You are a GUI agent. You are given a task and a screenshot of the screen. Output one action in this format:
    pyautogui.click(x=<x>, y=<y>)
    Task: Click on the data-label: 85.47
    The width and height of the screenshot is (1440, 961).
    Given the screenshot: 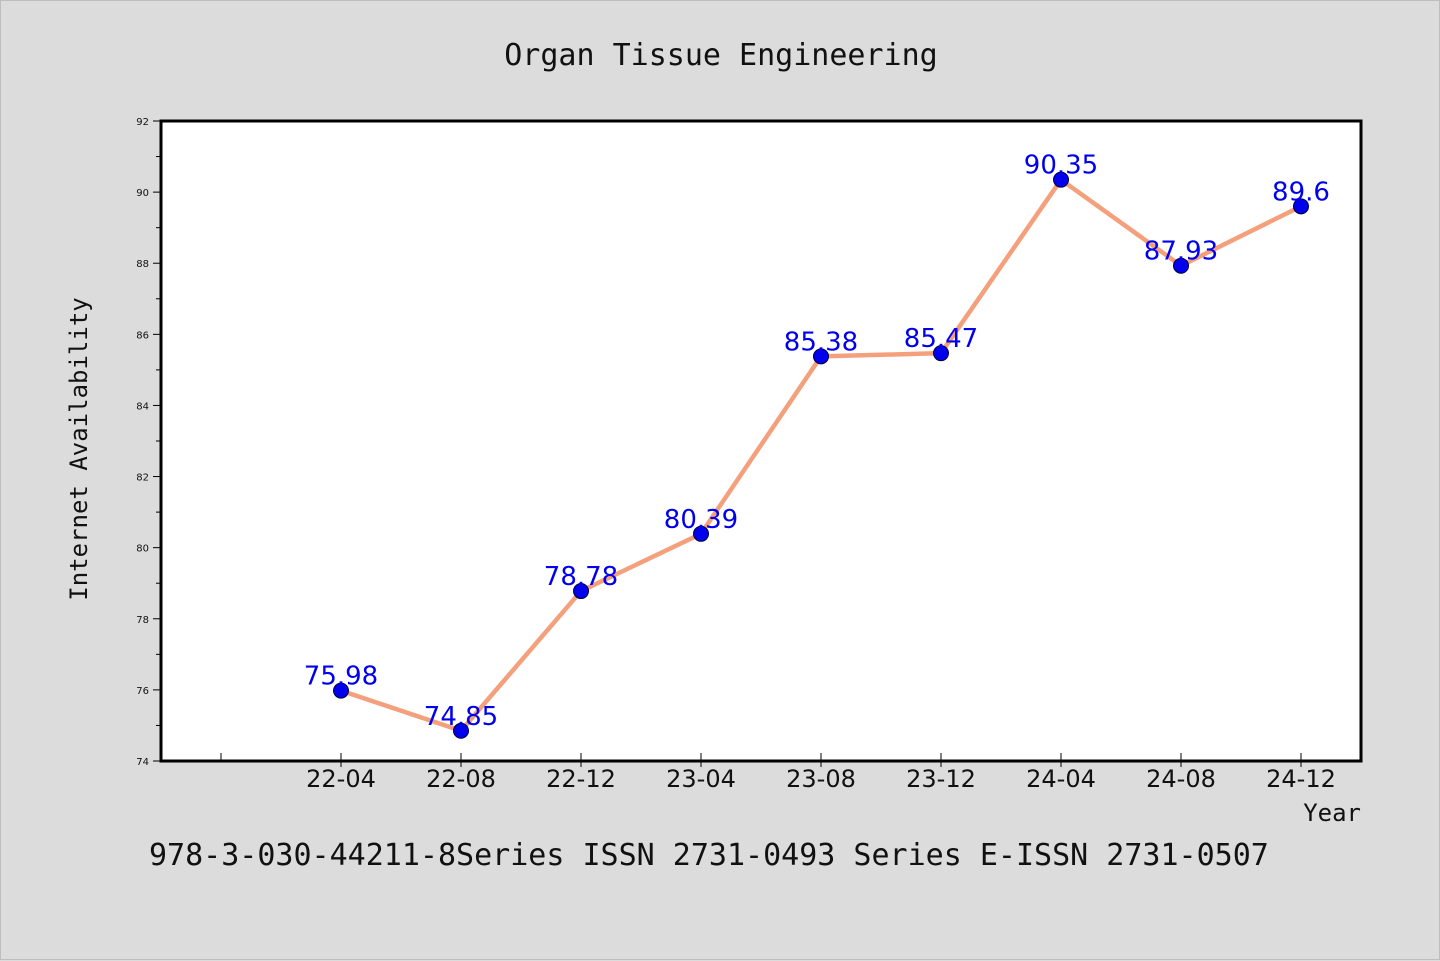 What is the action you would take?
    pyautogui.click(x=941, y=339)
    